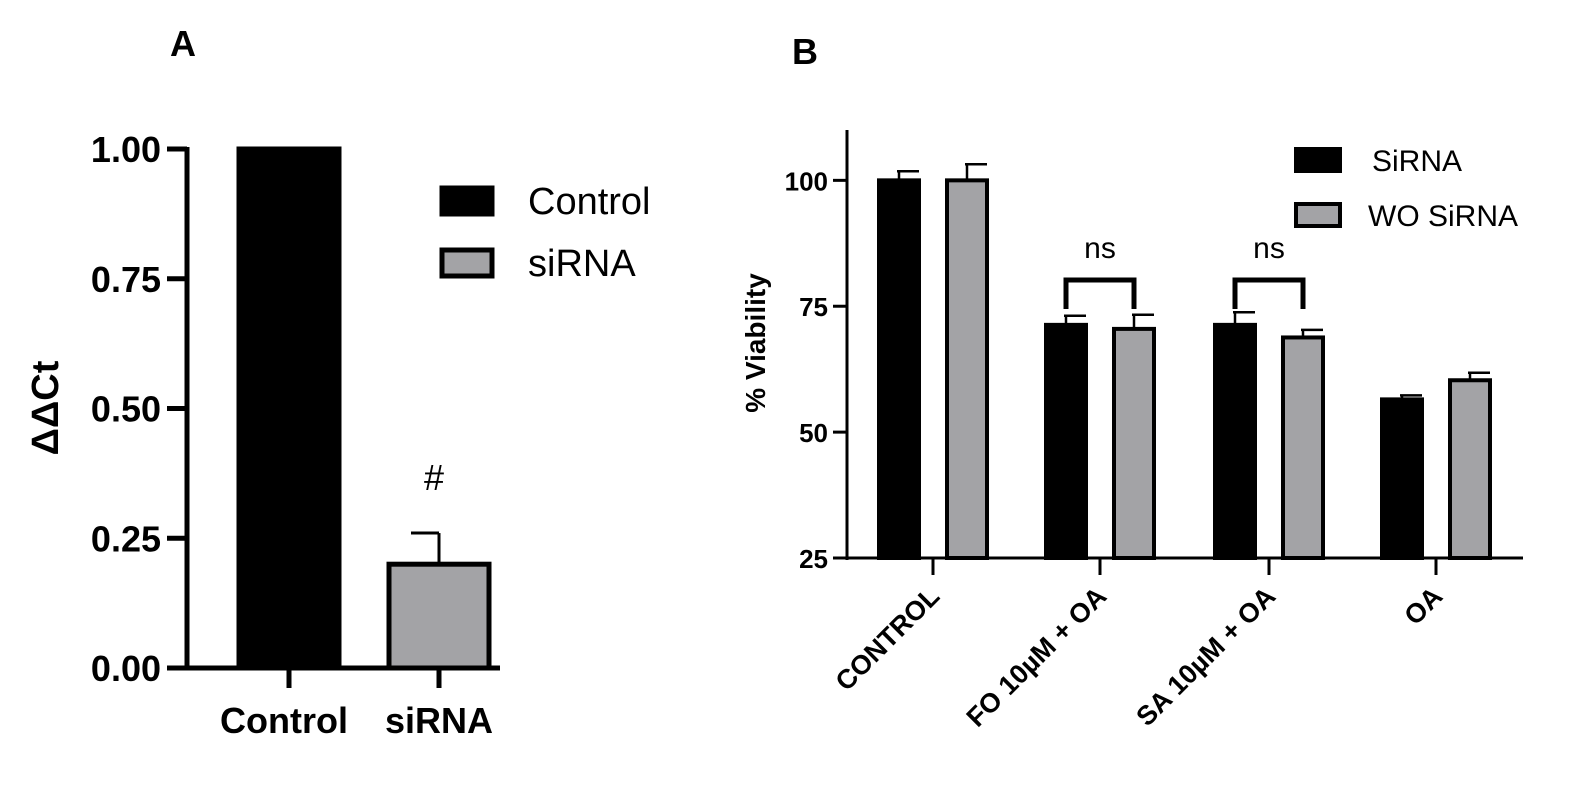 The height and width of the screenshot is (795, 1591). What do you see at coordinates (126, 149) in the screenshot?
I see `y-tick-label: 1.00` at bounding box center [126, 149].